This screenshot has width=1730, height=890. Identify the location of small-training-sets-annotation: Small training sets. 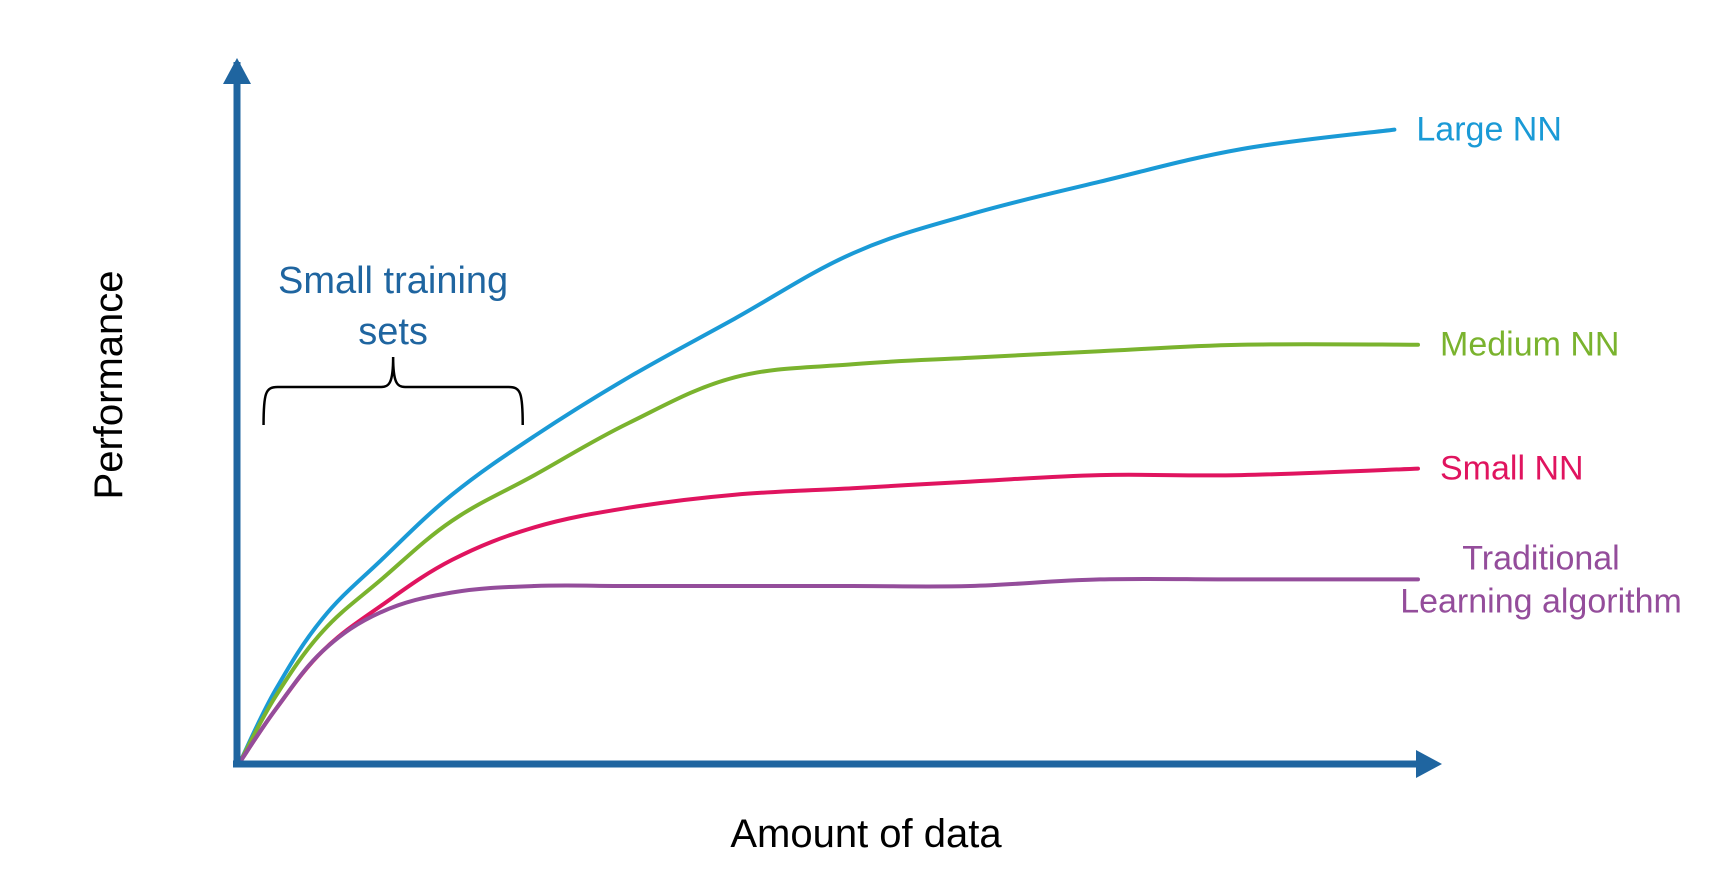
(393, 343).